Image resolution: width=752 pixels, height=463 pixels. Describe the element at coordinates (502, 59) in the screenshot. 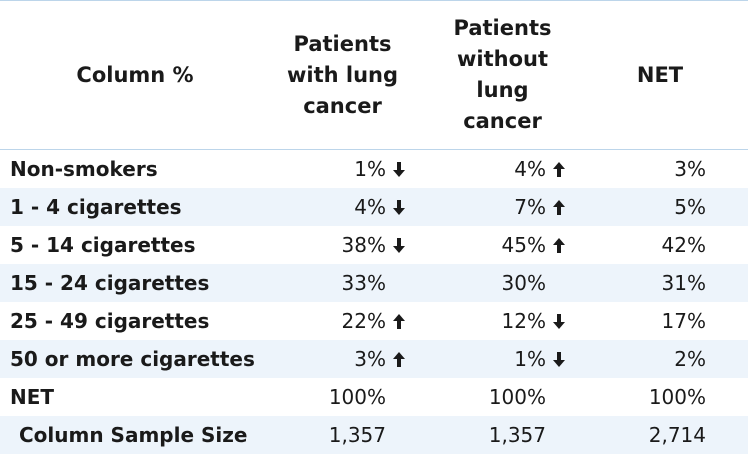

I see `column-header-line: without` at that location.